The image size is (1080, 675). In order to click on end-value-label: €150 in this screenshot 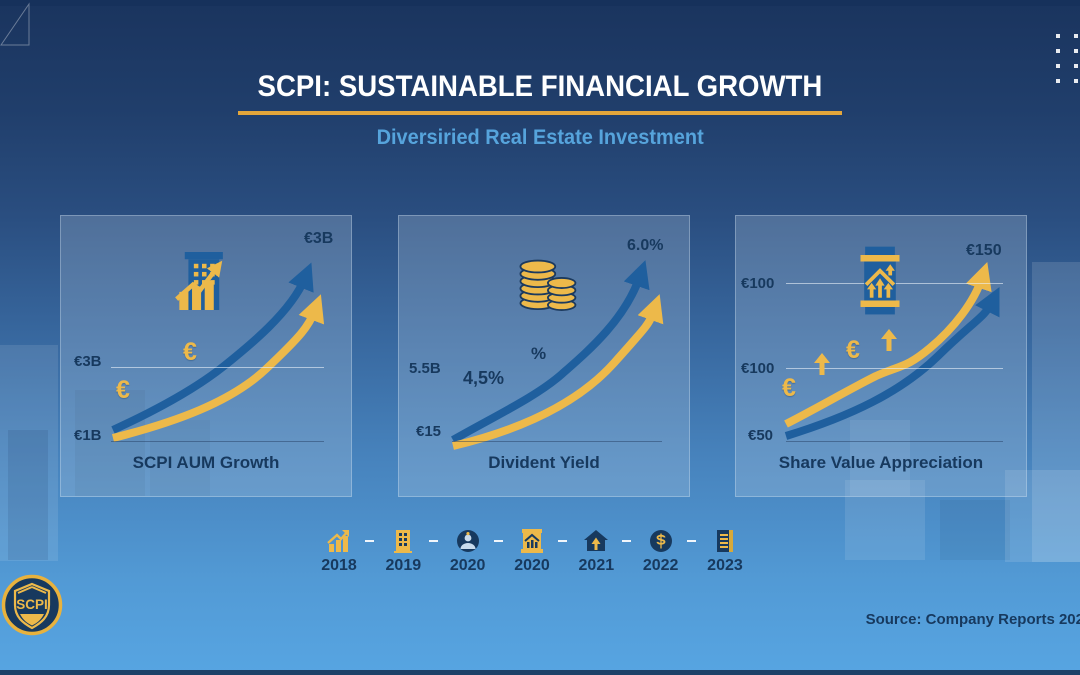, I will do `click(984, 250)`.